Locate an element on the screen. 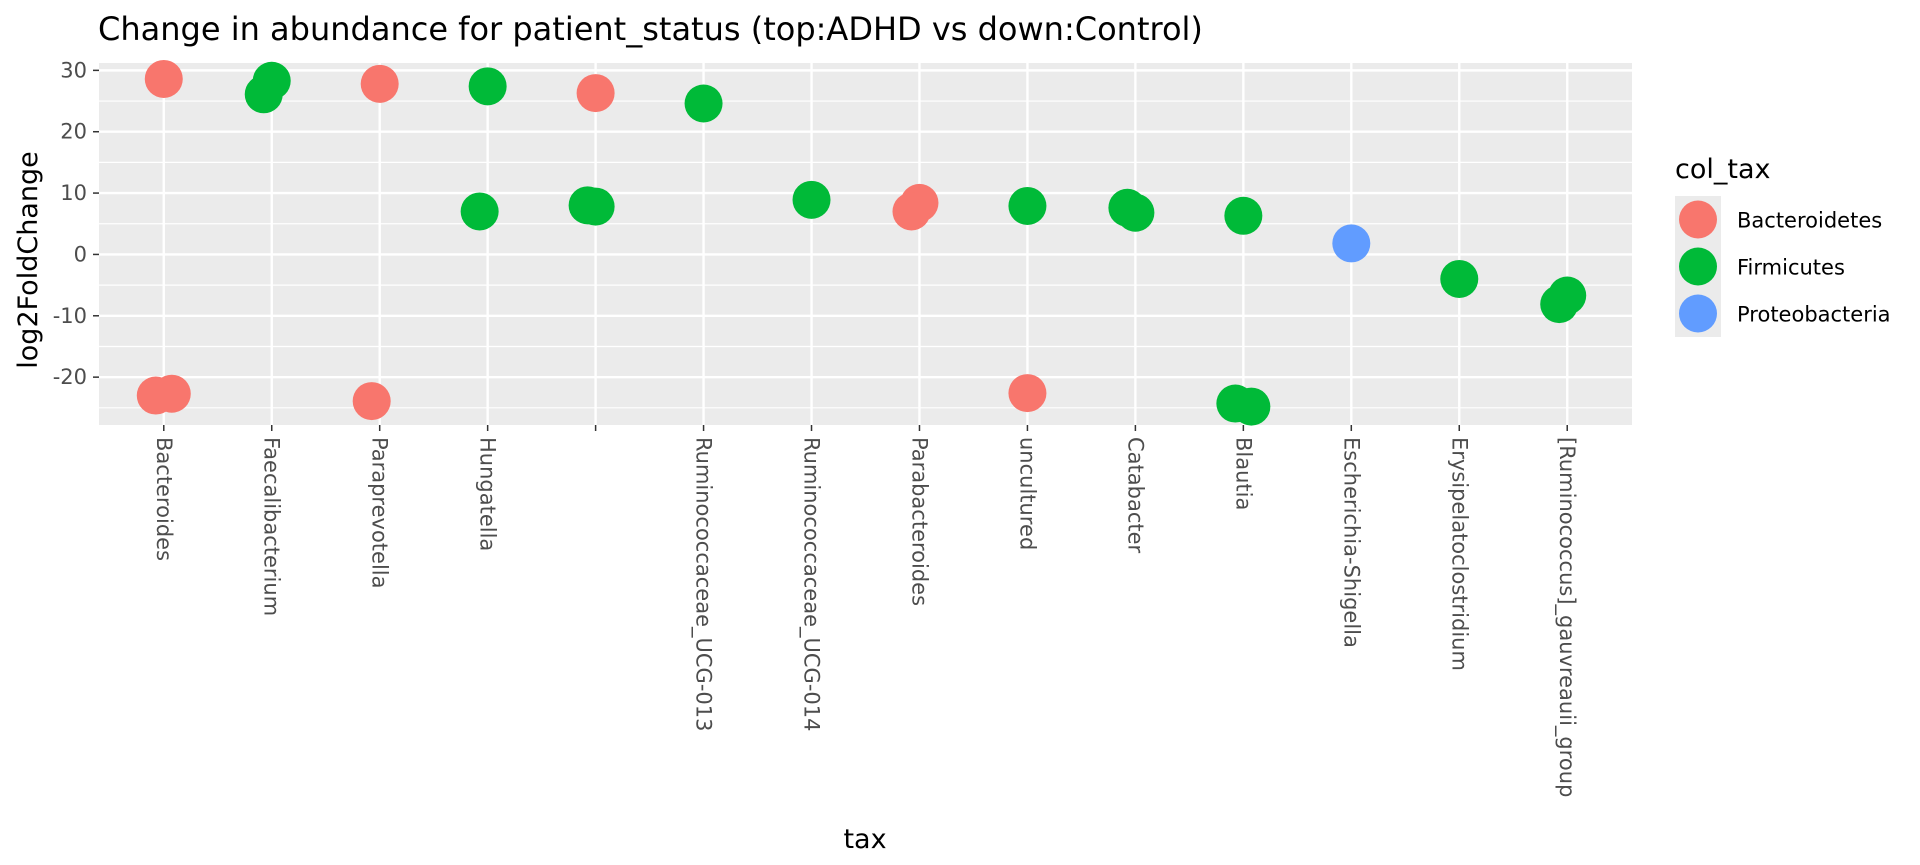 This screenshot has width=1920, height=865. x-tick-label: Bacteroides is located at coordinates (164, 499).